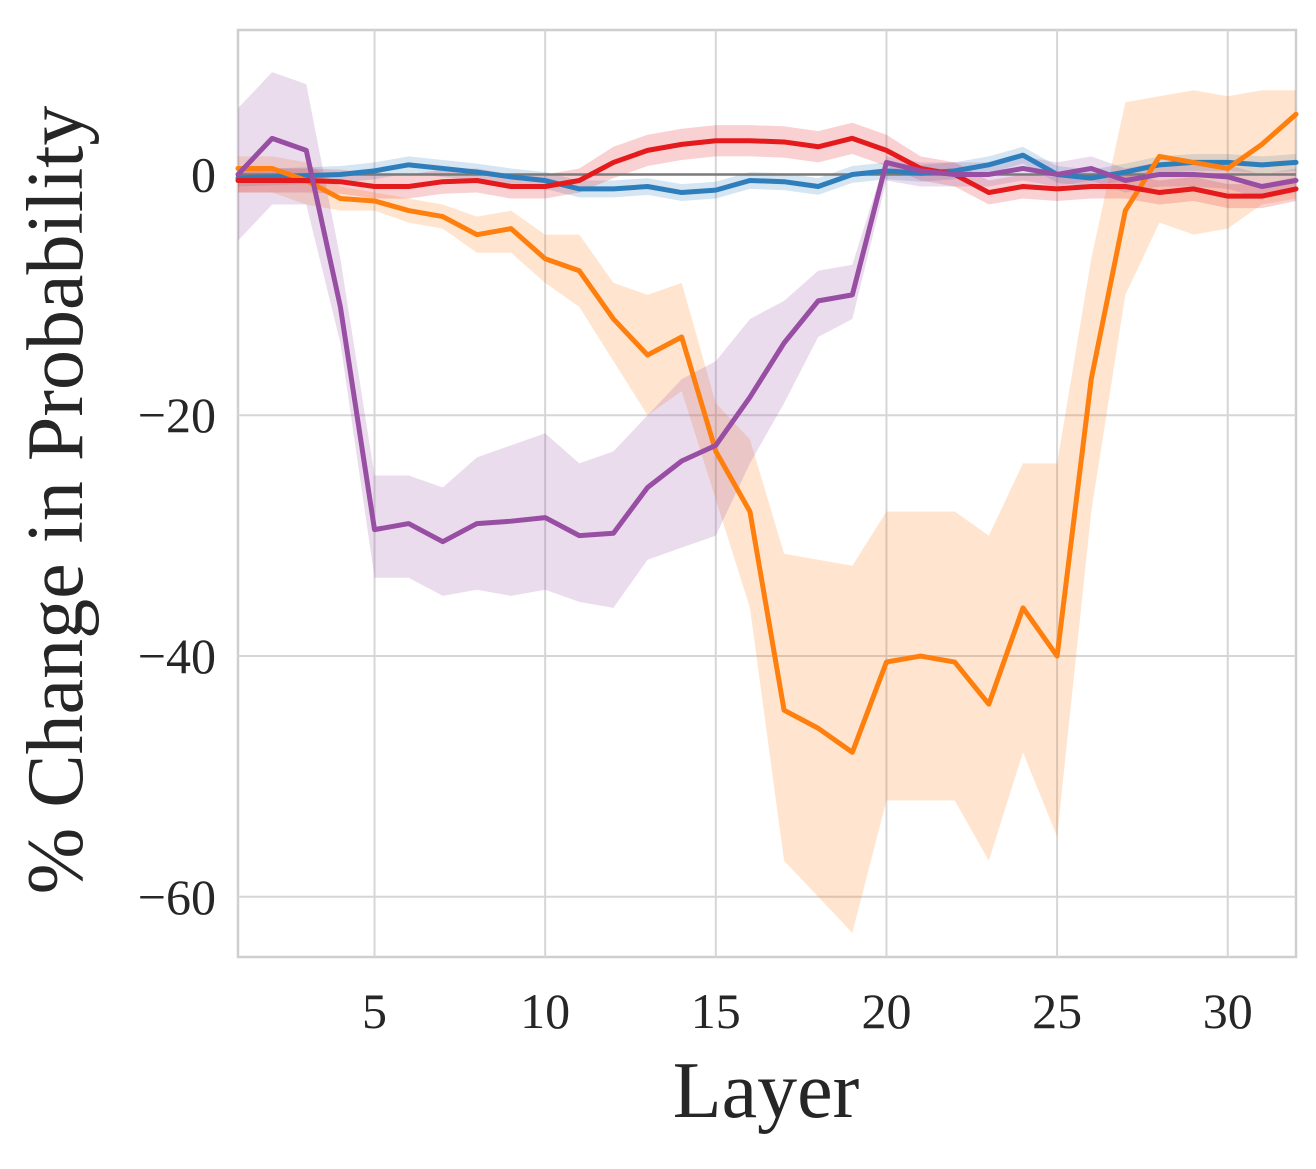 This screenshot has height=1169, width=1316. I want to click on y-tick-labels: 0 −20 −40 −60, so click(177, 535).